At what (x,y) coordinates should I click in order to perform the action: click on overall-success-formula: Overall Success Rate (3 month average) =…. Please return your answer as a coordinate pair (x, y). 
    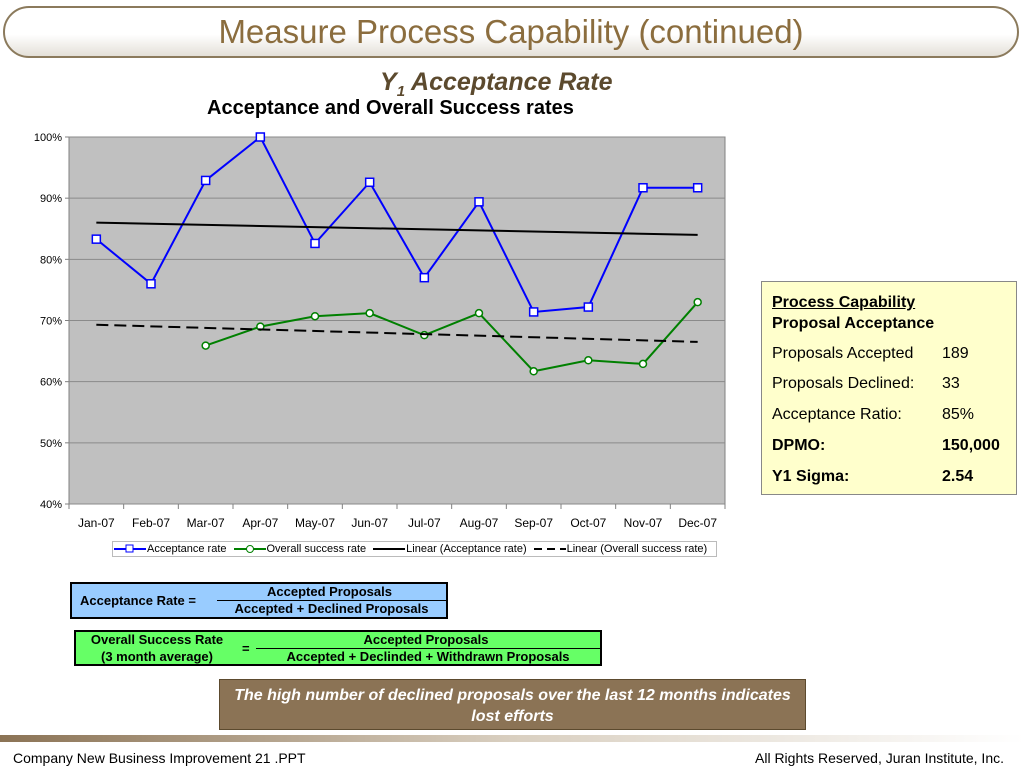
    Looking at the image, I should click on (338, 648).